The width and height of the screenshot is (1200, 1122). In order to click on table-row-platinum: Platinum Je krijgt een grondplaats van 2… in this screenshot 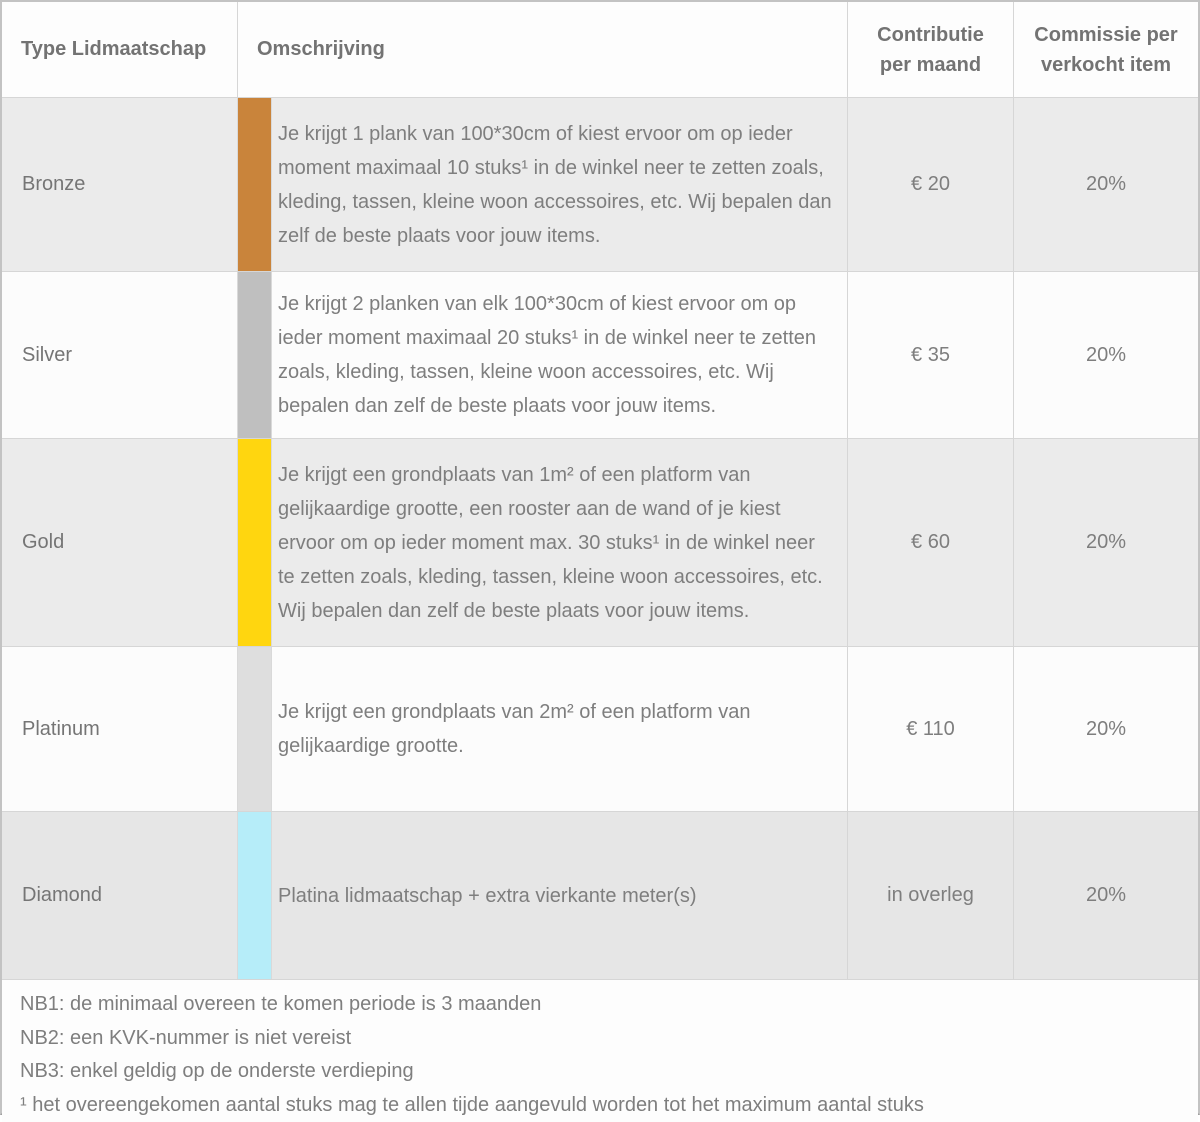, I will do `click(600, 729)`.